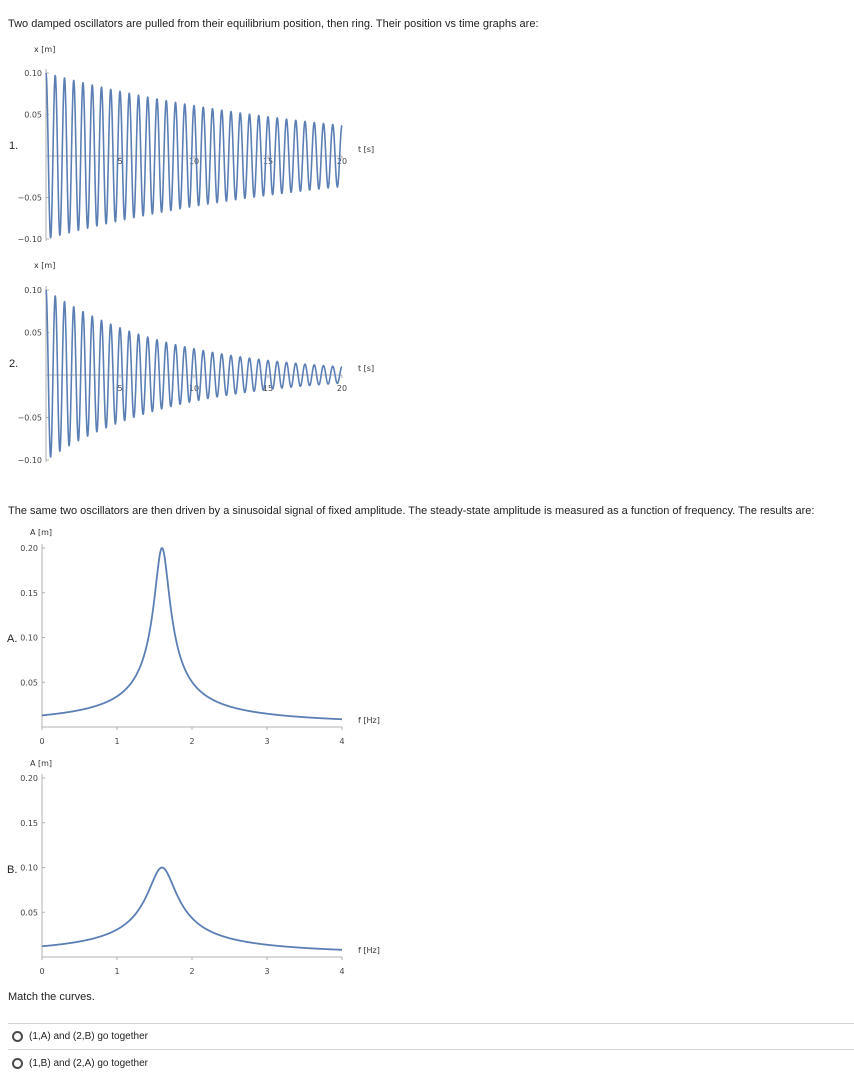 The image size is (854, 1082). What do you see at coordinates (341, 741) in the screenshot?
I see `plot-a-xtick-label: 4` at bounding box center [341, 741].